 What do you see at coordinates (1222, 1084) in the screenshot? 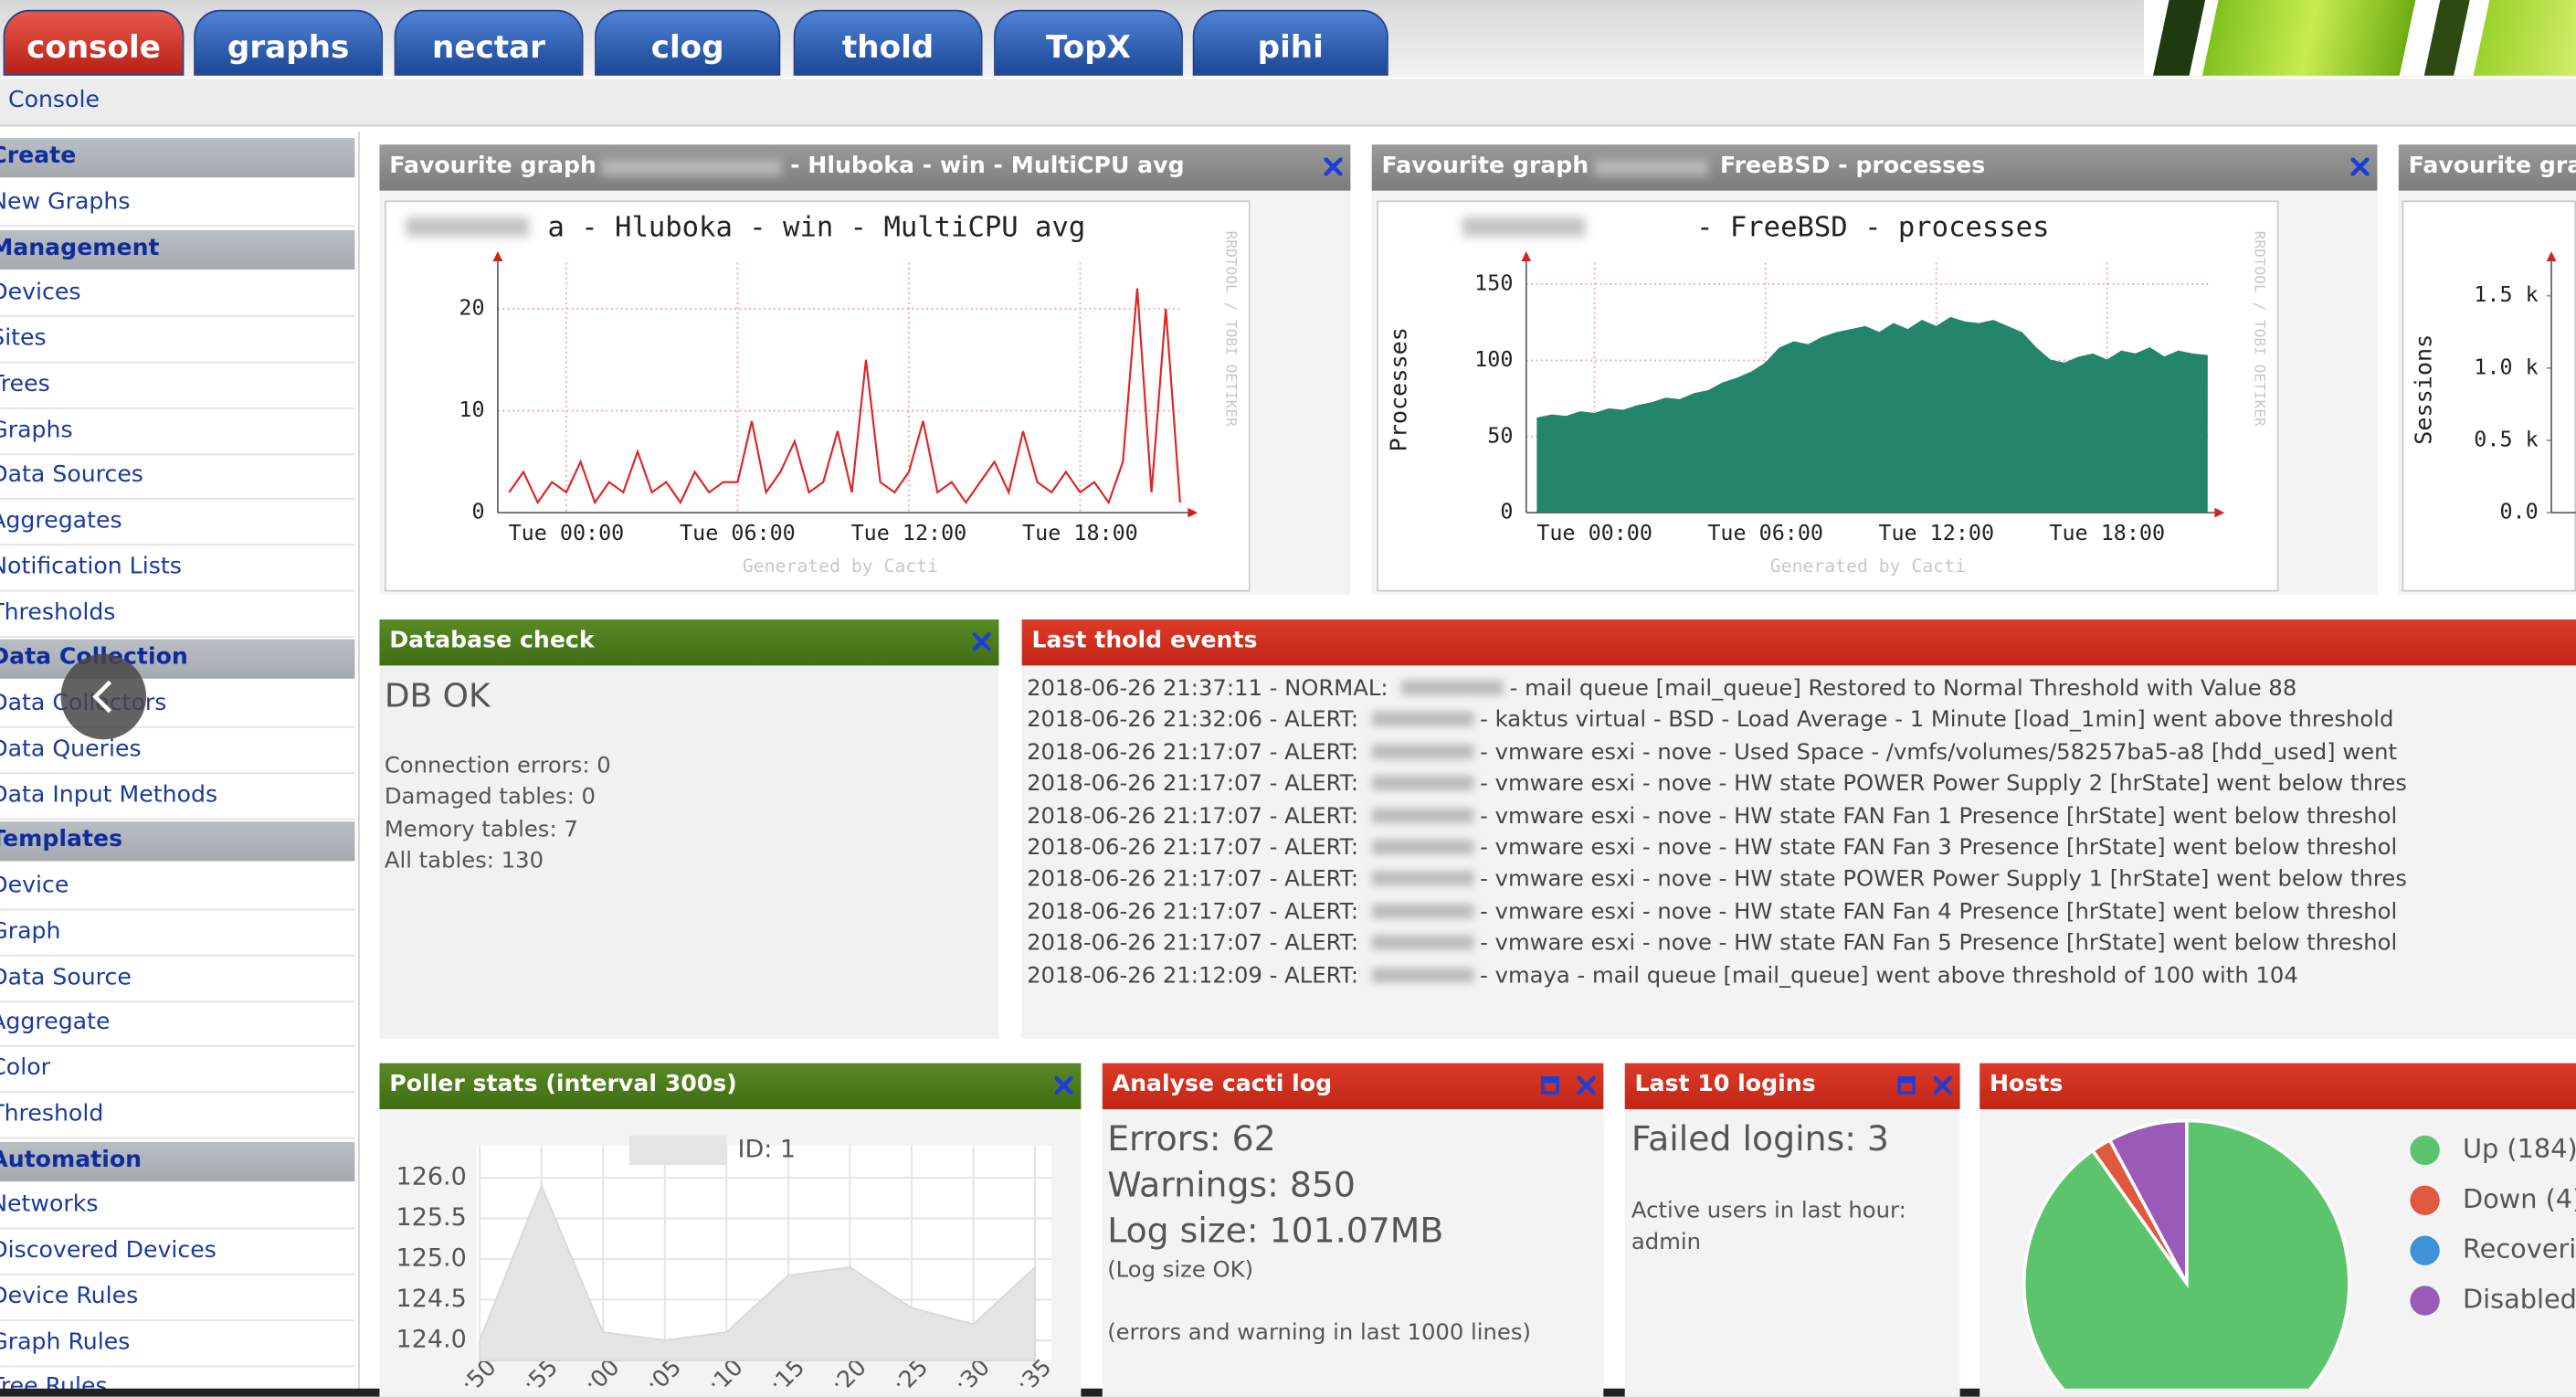
I see `panel-title: Analyse cacti log` at bounding box center [1222, 1084].